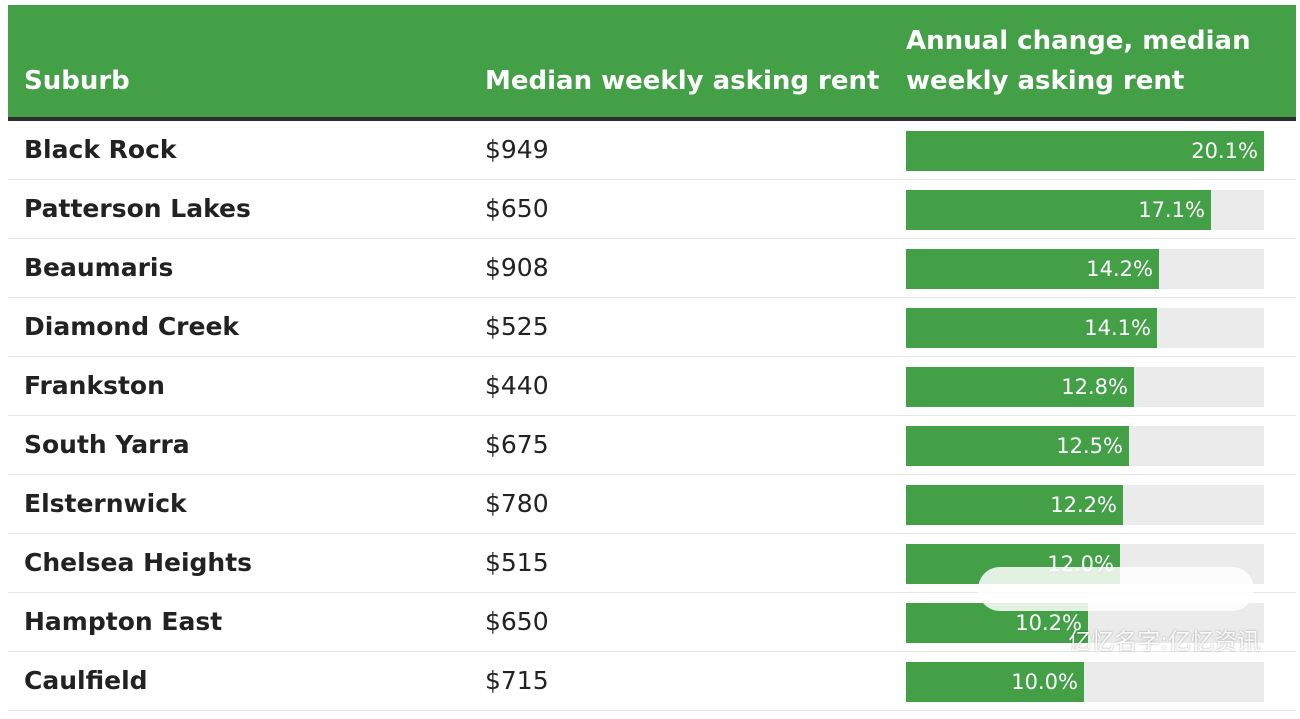 This screenshot has height=719, width=1300. What do you see at coordinates (517, 562) in the screenshot?
I see `median-rent-value: $515` at bounding box center [517, 562].